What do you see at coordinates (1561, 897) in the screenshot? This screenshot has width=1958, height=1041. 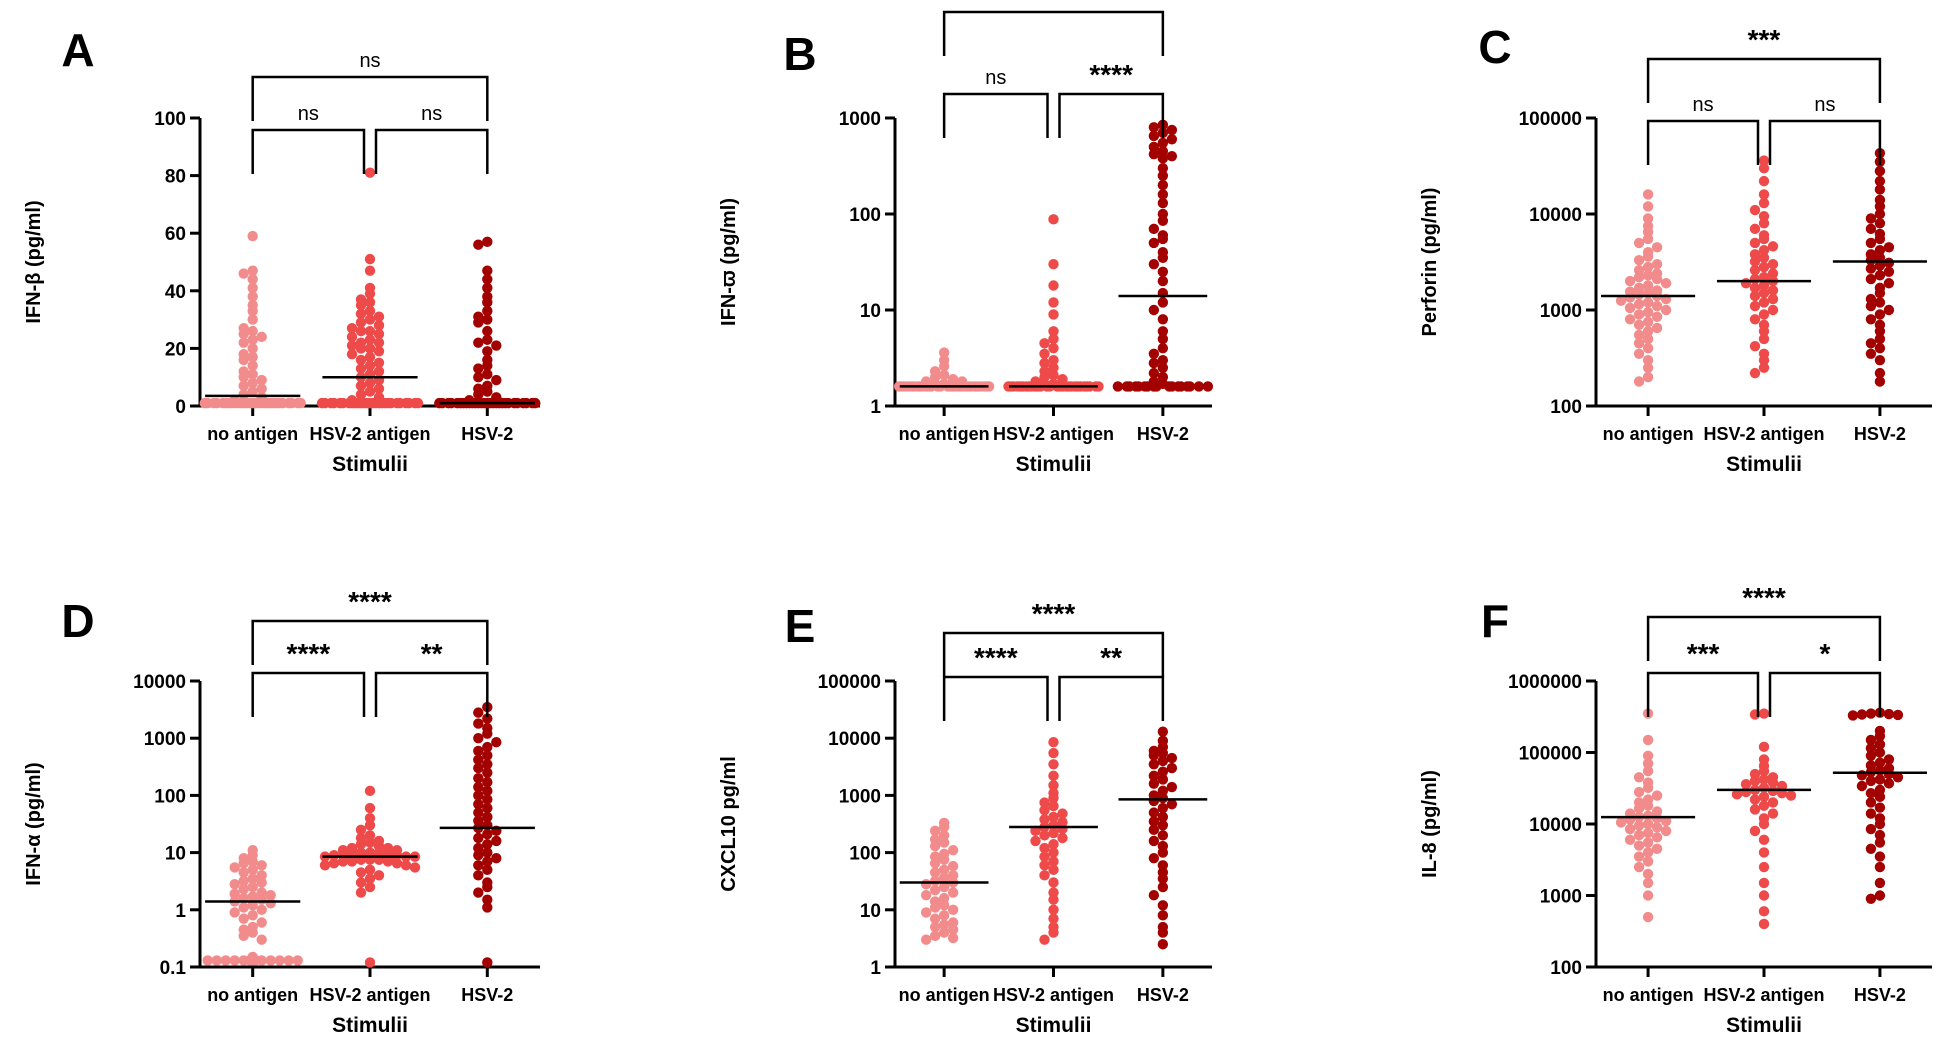 I see `y-tick-label: 1000` at bounding box center [1561, 897].